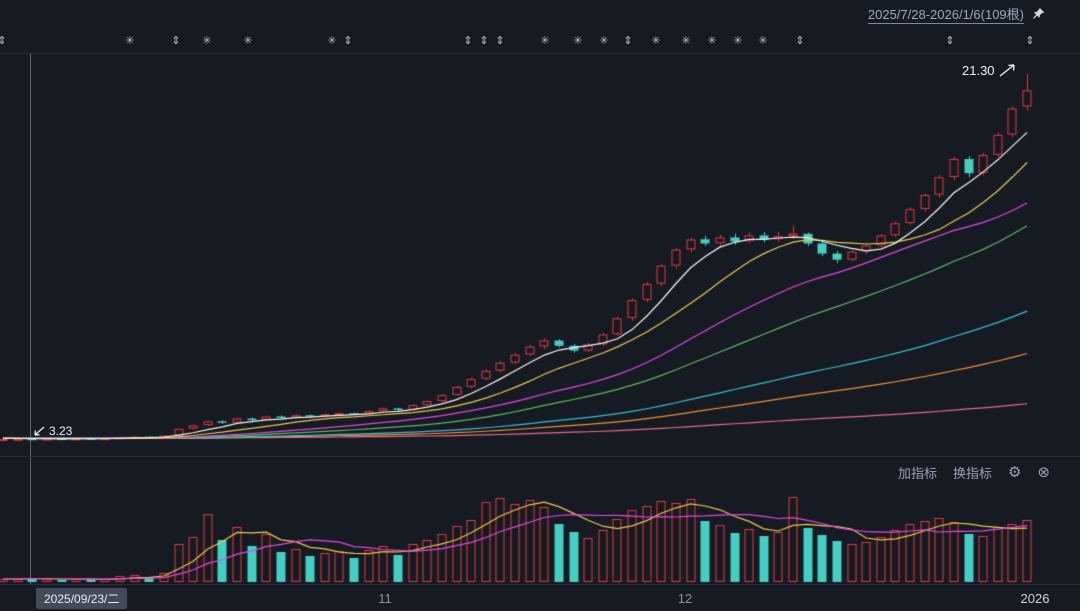 The image size is (1080, 611). I want to click on arrow-down-left-icon, so click(39, 431).